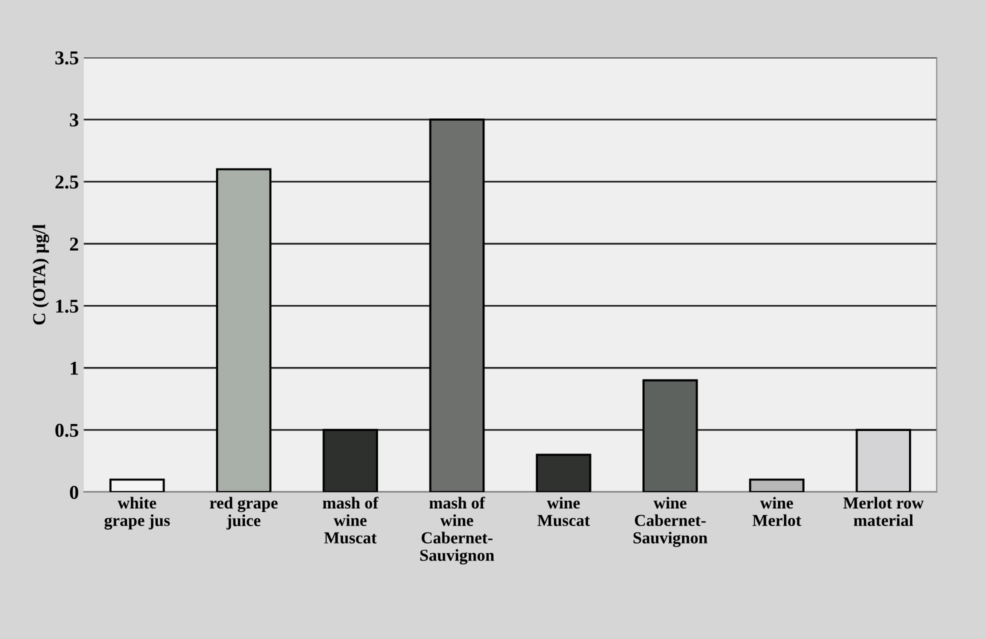 The image size is (986, 639). I want to click on x-tick-label: wine Muscat, so click(563, 511).